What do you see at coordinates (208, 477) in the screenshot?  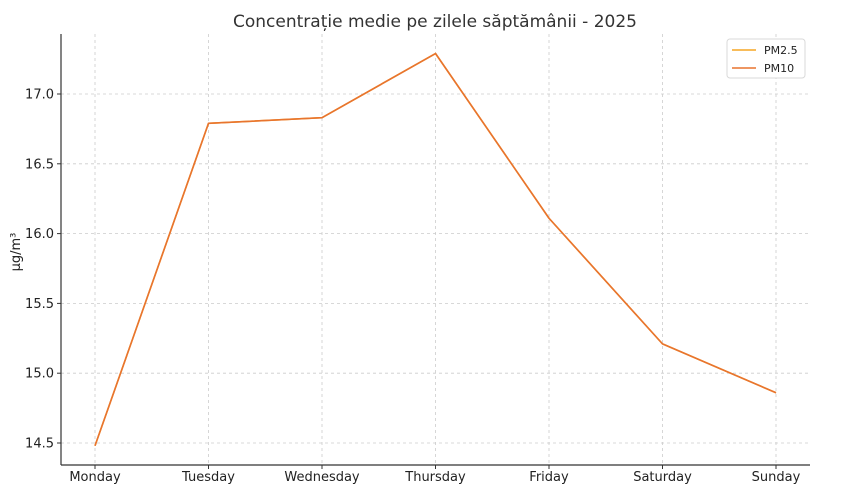 I see `x-tick-label: Tuesday` at bounding box center [208, 477].